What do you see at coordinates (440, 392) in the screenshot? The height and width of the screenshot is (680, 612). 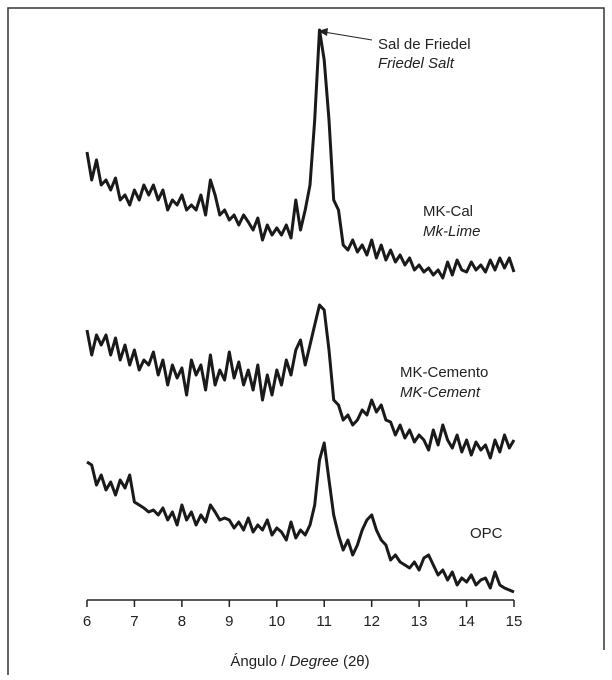 I see `series-label: MK-Cement` at bounding box center [440, 392].